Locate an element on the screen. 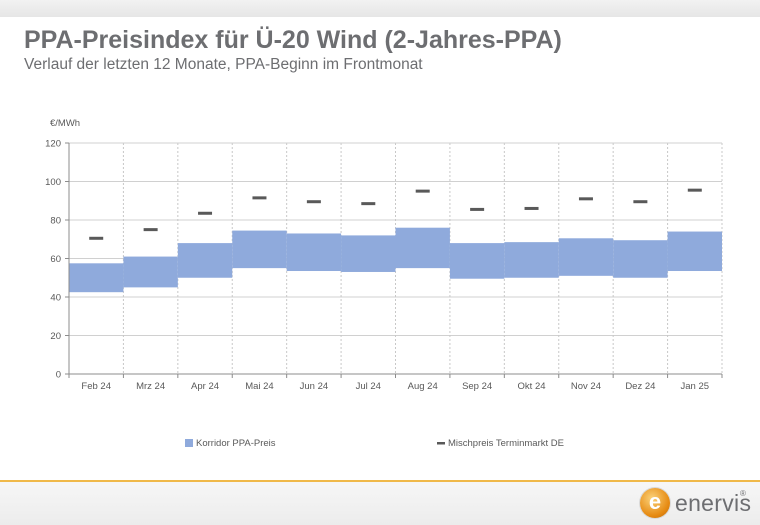 This screenshot has height=525, width=760. x-tick-label: Feb 24 is located at coordinates (96, 386).